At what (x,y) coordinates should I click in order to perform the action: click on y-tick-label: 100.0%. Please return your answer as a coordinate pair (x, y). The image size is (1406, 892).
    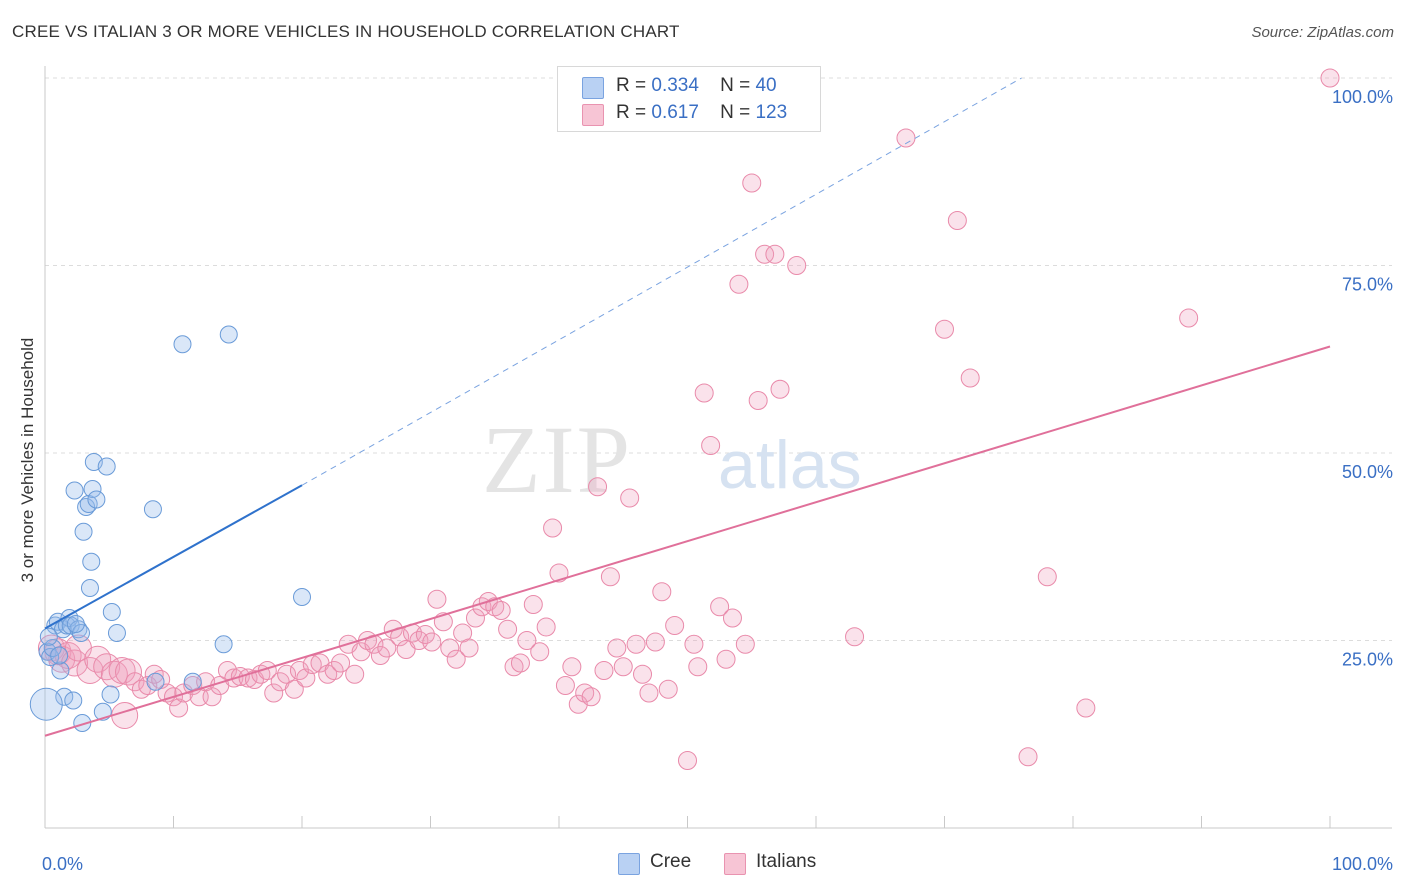
    Looking at the image, I should click on (1362, 97).